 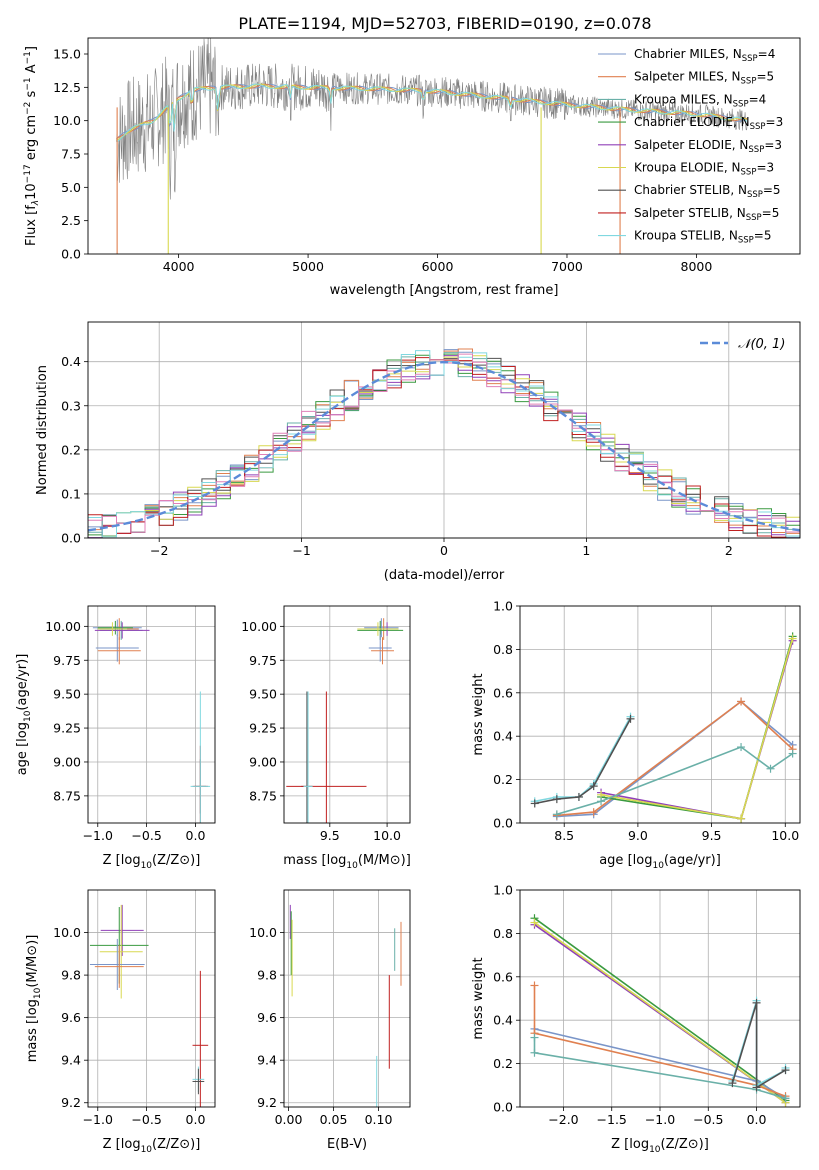 I want to click on x-axis-label: (data-model)/error, so click(x=444, y=575).